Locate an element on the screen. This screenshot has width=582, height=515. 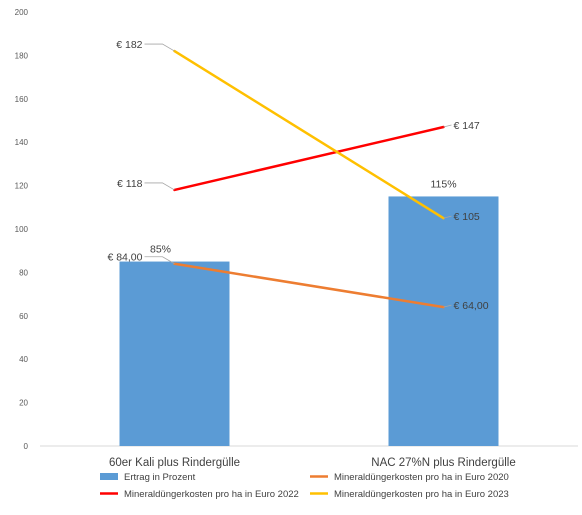
y-tick-label: 0 is located at coordinates (26, 446).